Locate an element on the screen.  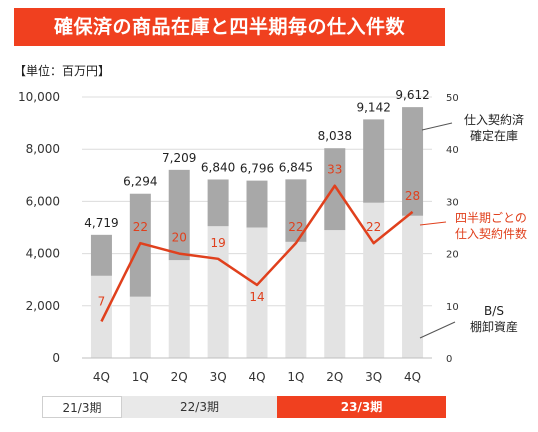
bar-total-label: 6,796 is located at coordinates (257, 169).